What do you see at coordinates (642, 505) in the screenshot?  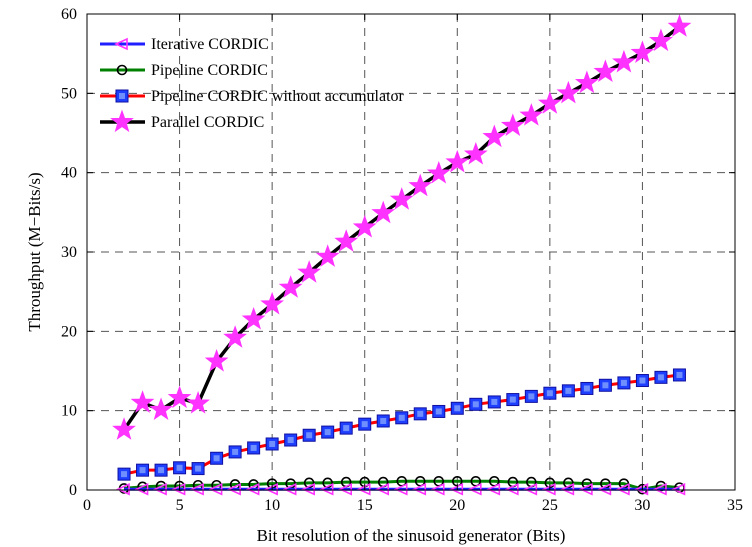 I see `x-tick-label: 30` at bounding box center [642, 505].